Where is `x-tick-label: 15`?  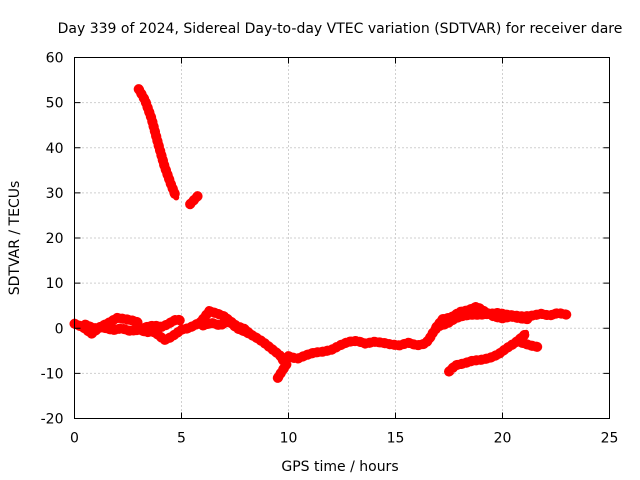
x-tick-label: 15 is located at coordinates (396, 439).